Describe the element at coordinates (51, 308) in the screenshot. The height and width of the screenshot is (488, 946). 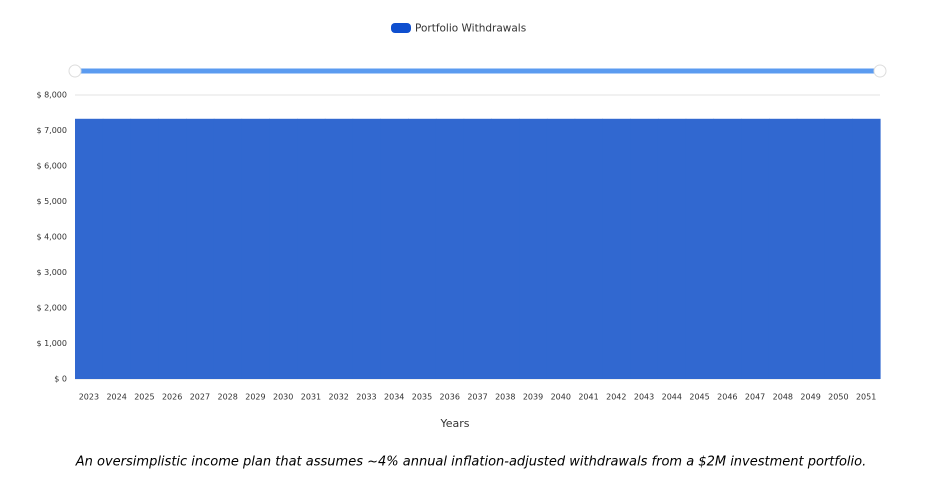
I see `y-tick-label: $ 2,000` at that location.